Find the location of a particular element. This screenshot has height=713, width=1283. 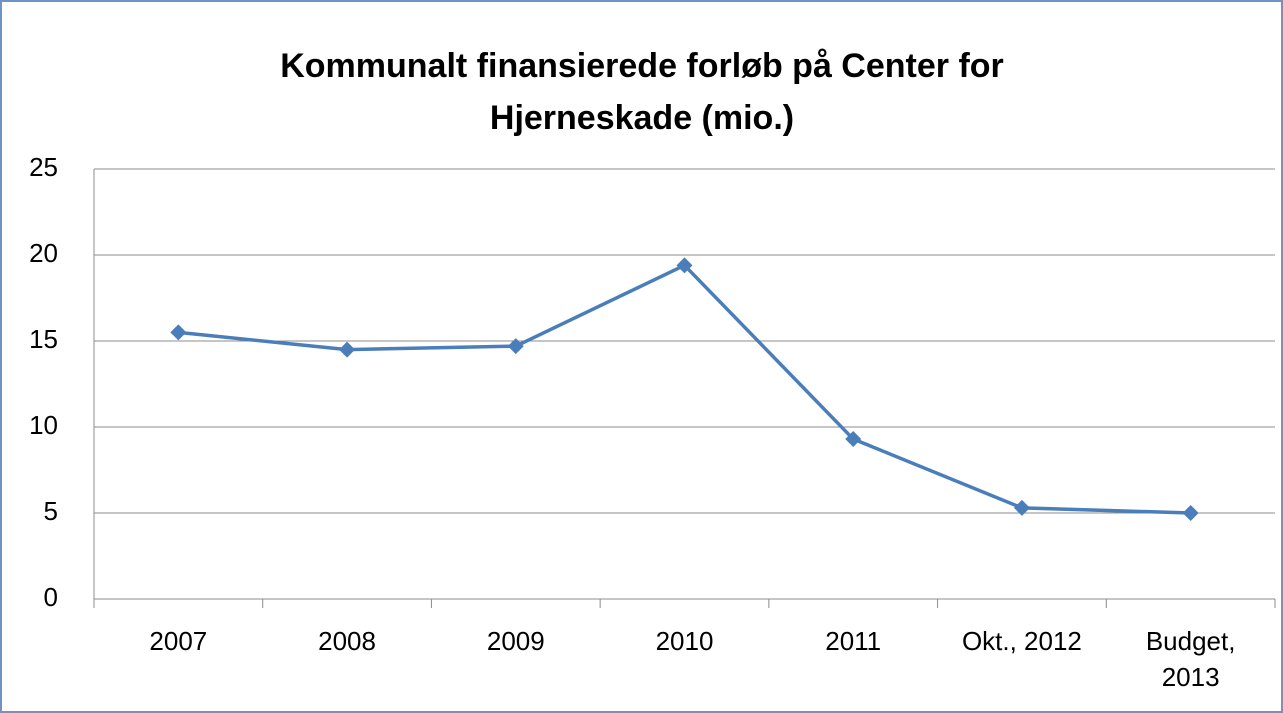

x-tick-label: 2007 is located at coordinates (178, 641).